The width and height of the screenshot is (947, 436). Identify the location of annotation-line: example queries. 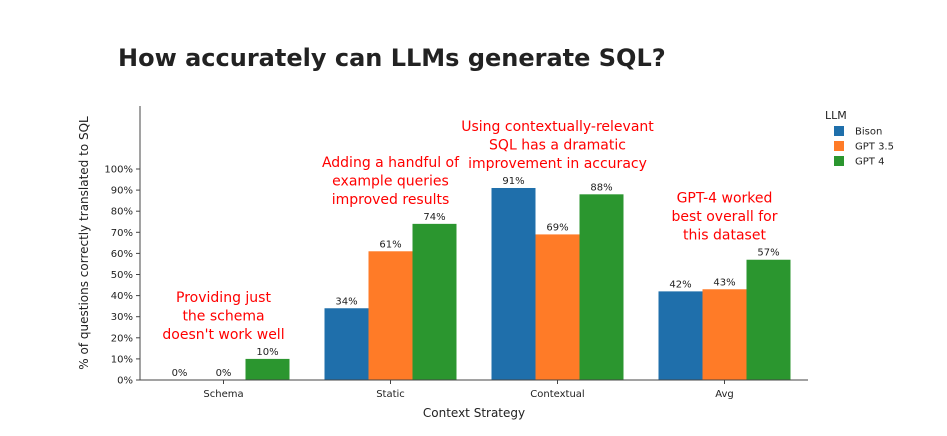
(390, 181).